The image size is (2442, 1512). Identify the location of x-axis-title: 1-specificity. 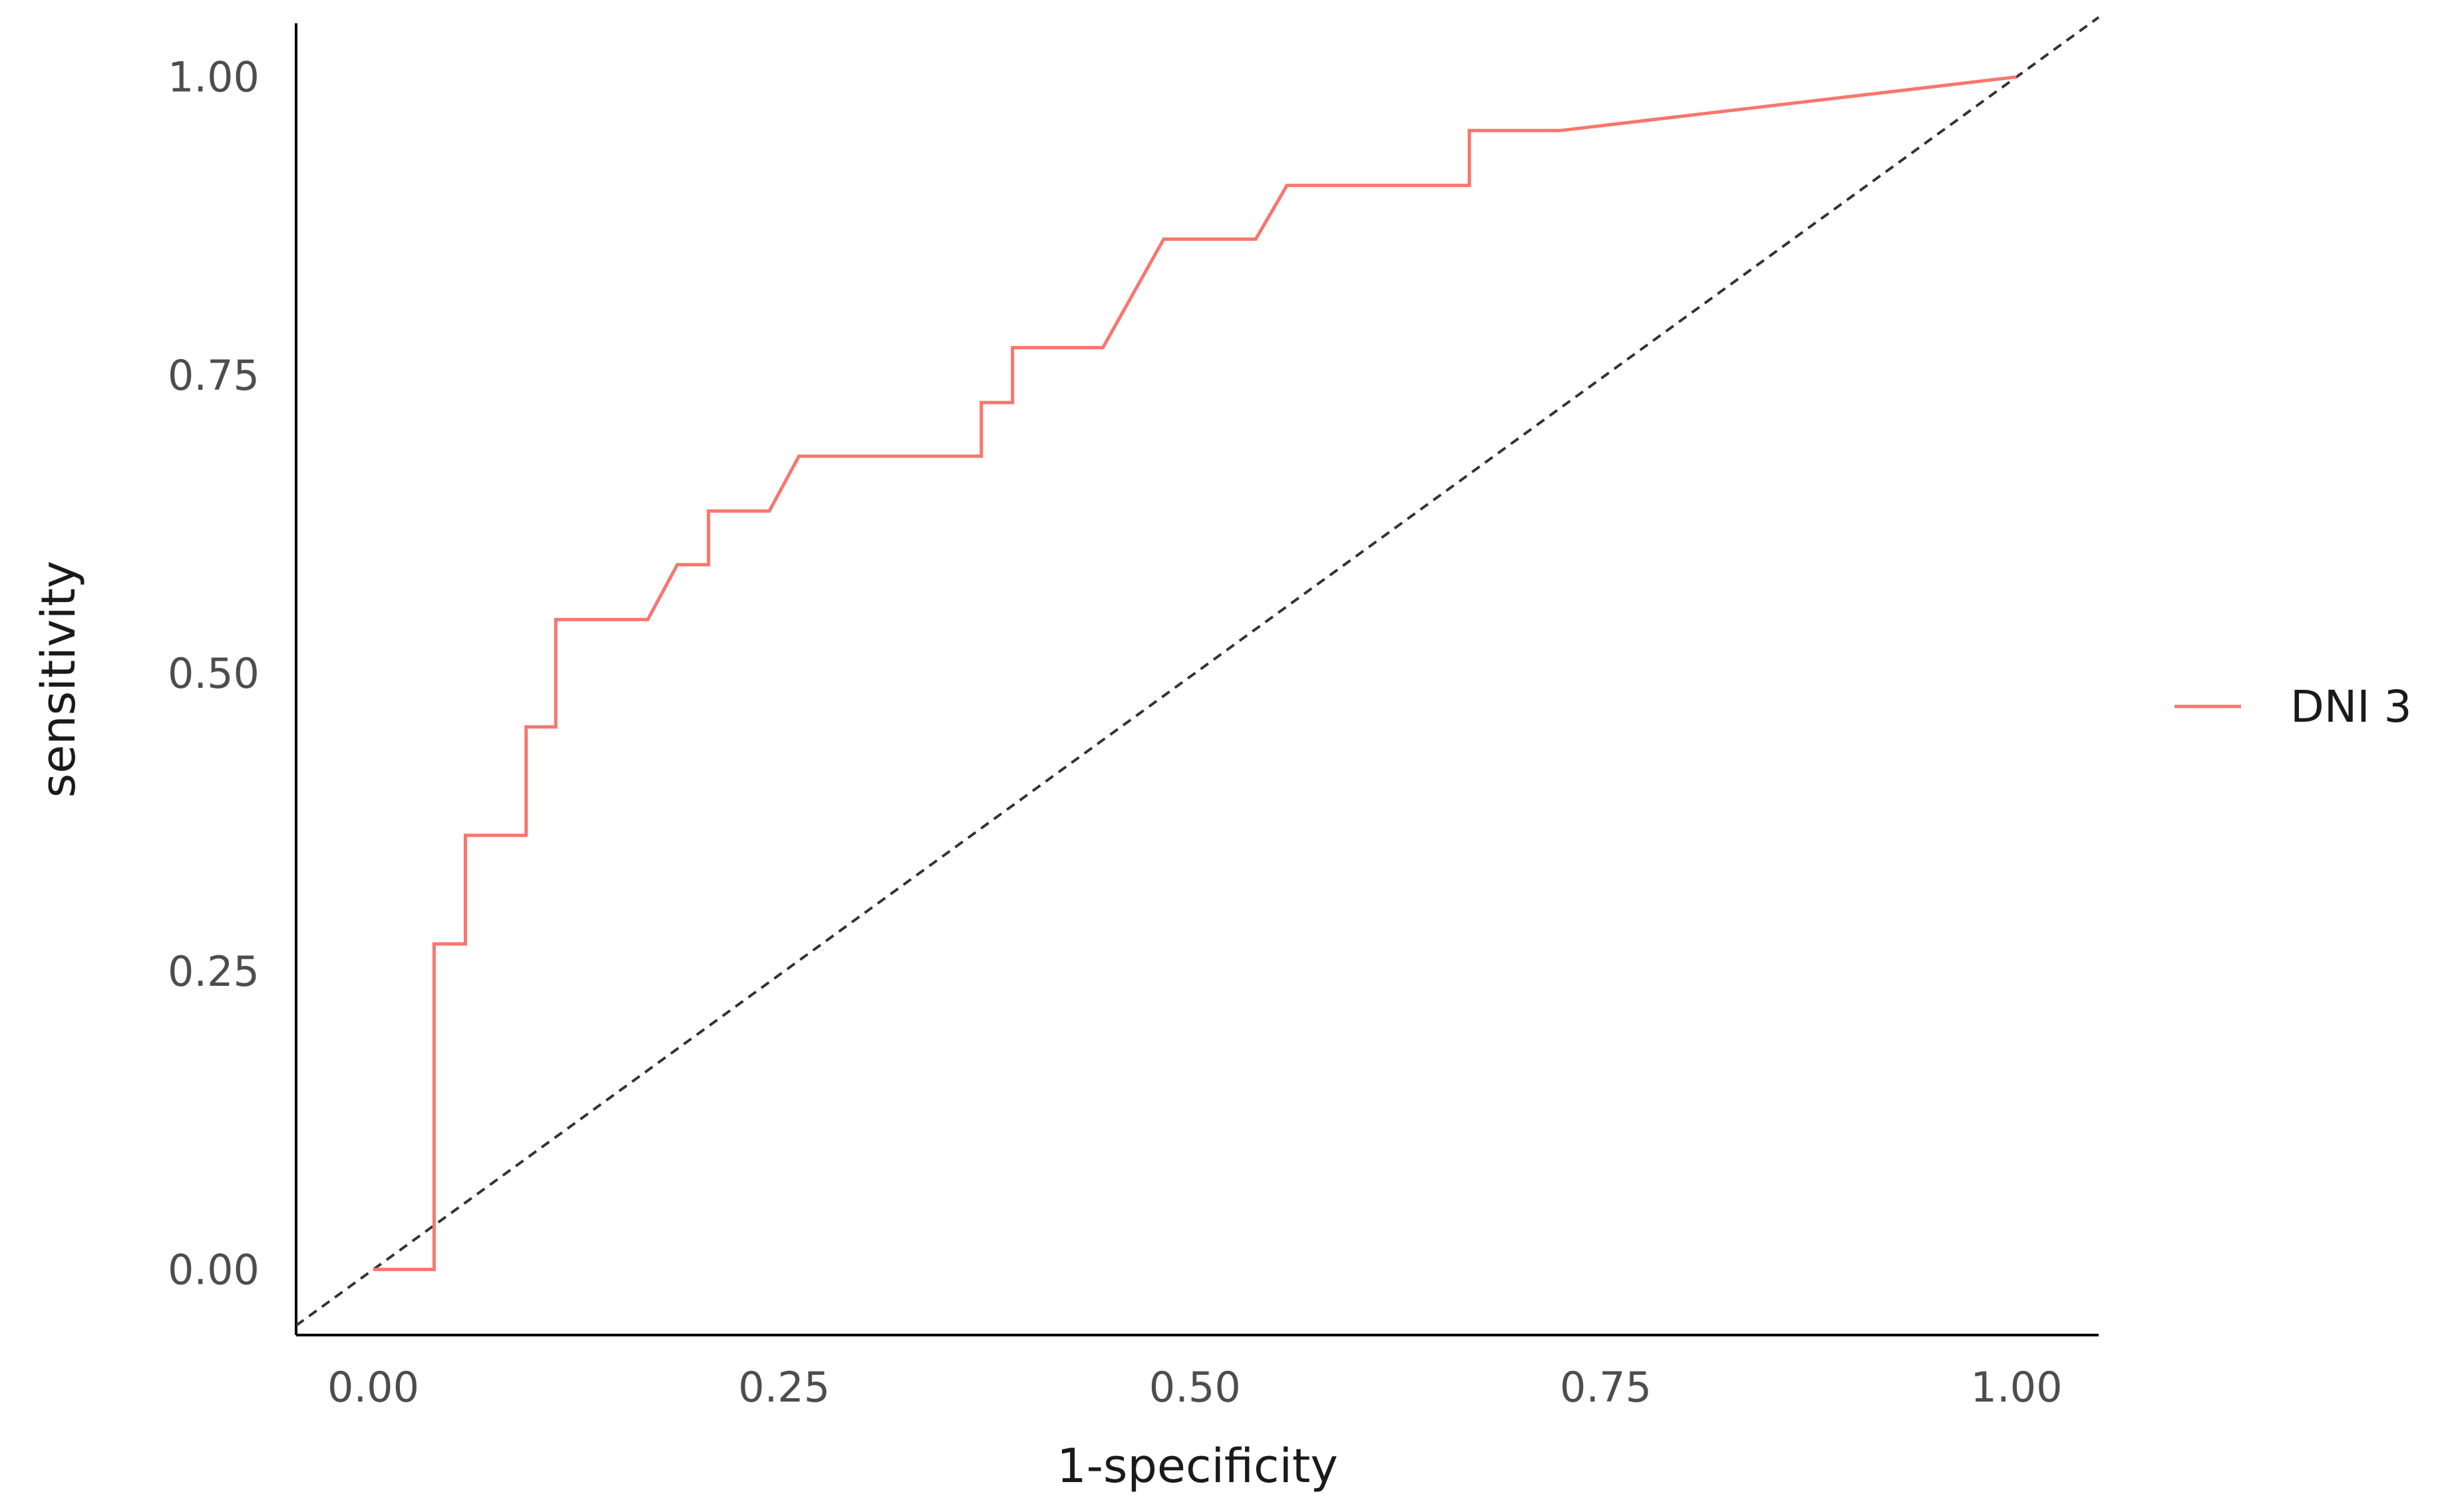
(1198, 1466).